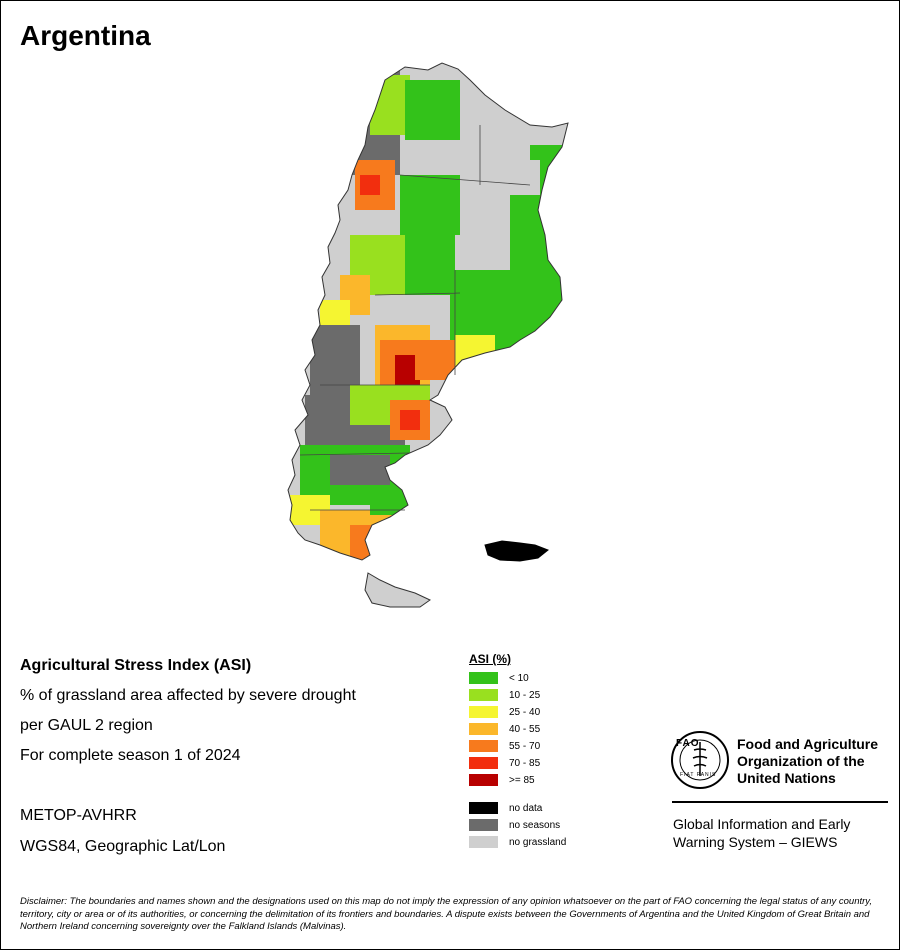  Describe the element at coordinates (522, 780) in the screenshot. I see `legend-label: >= 85` at that location.